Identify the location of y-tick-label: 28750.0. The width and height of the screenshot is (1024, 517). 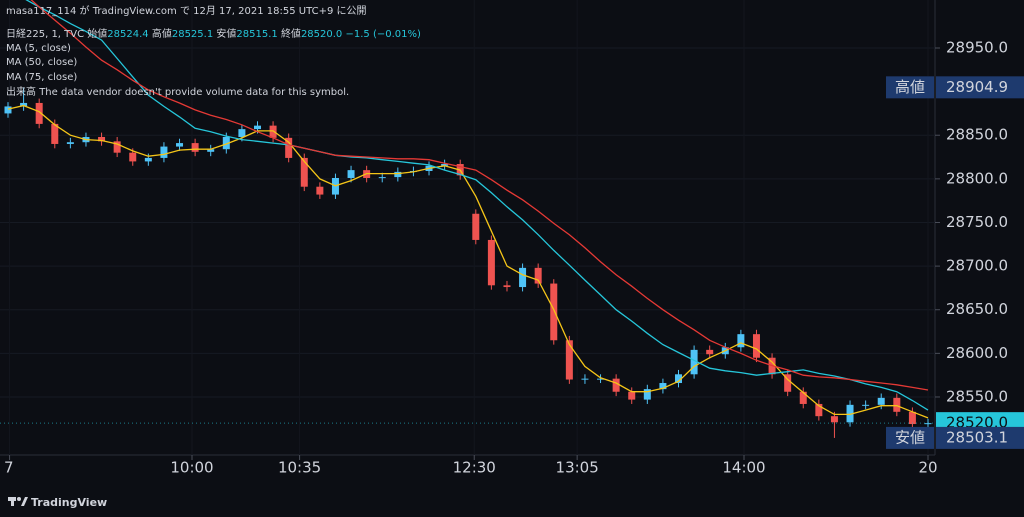
(977, 222).